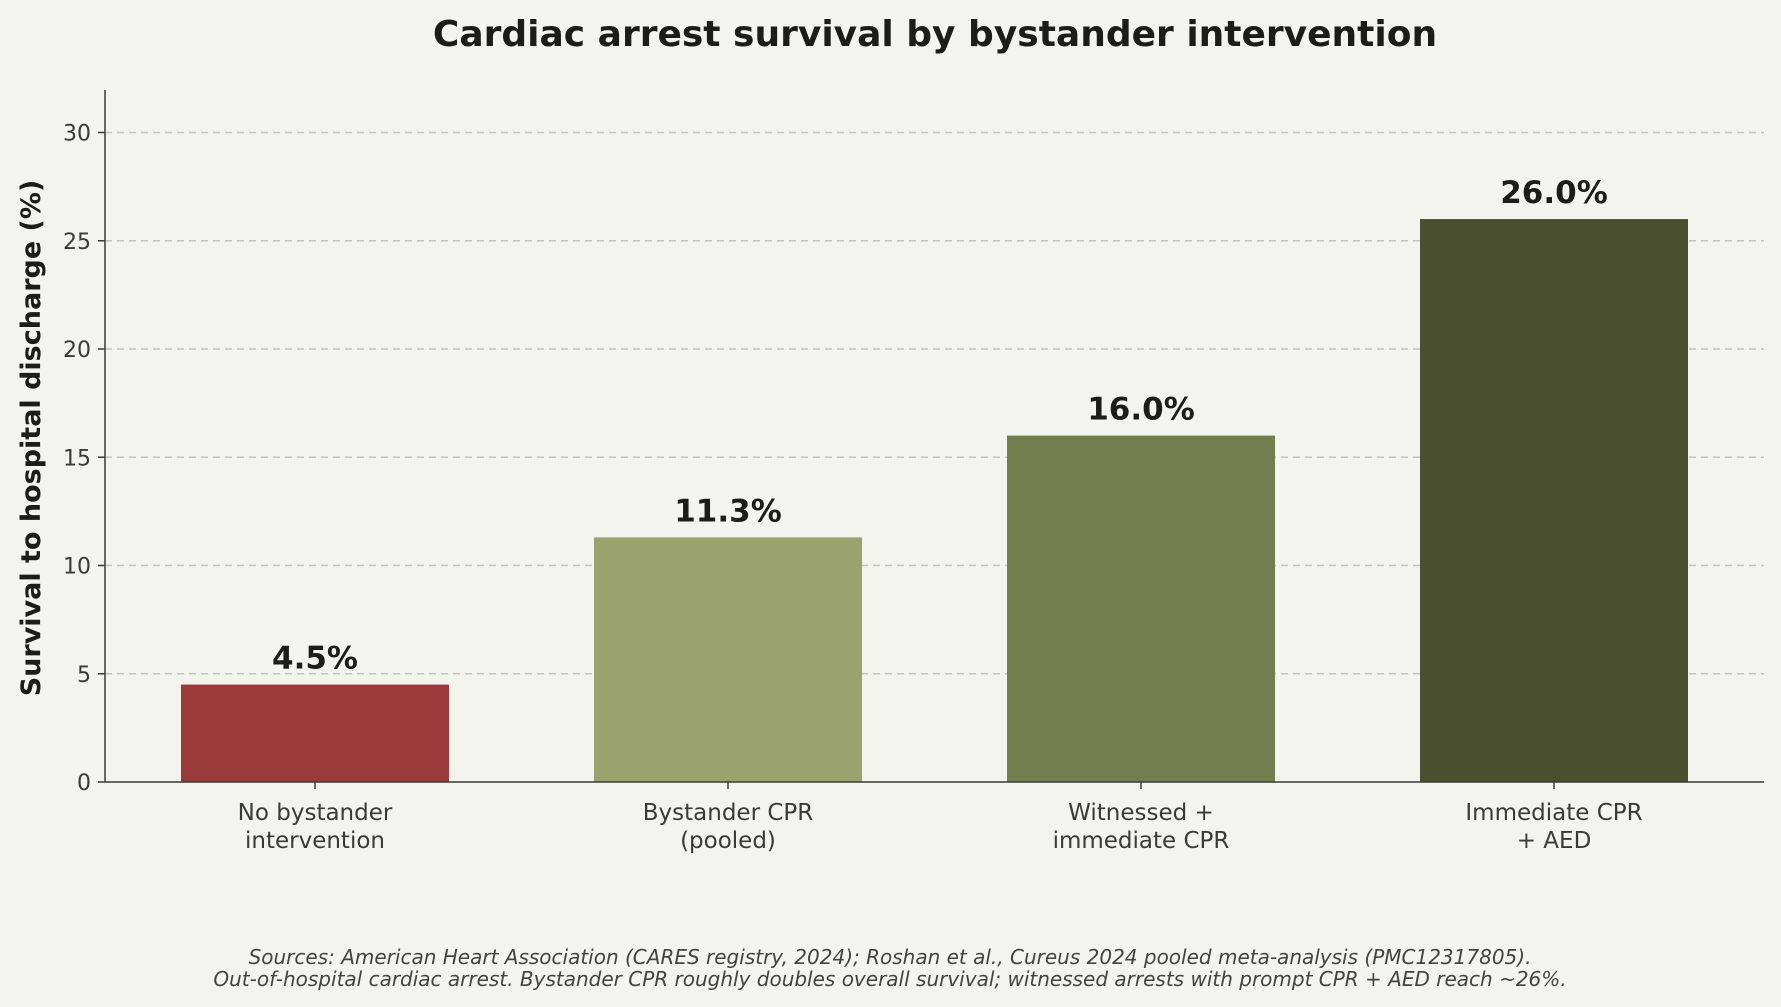  I want to click on x-tick-label: (pooled), so click(728, 841).